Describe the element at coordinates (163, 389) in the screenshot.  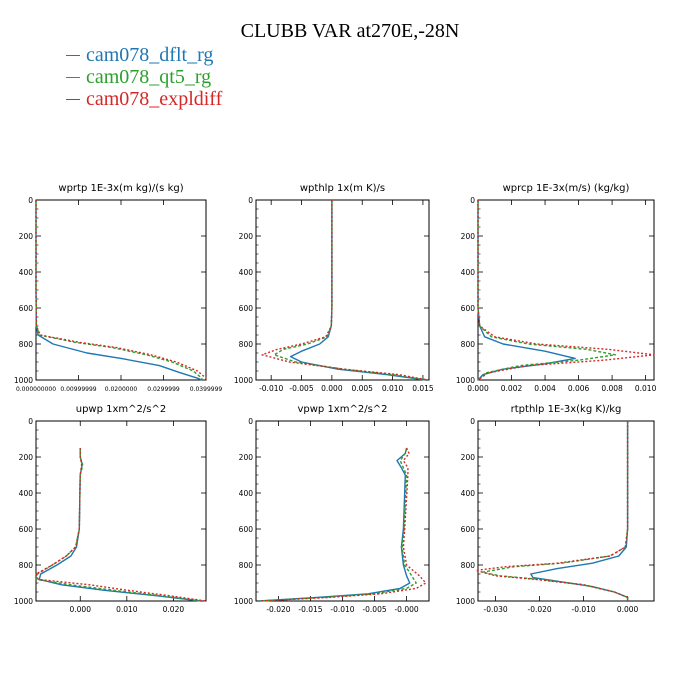
I see `x-tick-label: 0.0299999` at that location.